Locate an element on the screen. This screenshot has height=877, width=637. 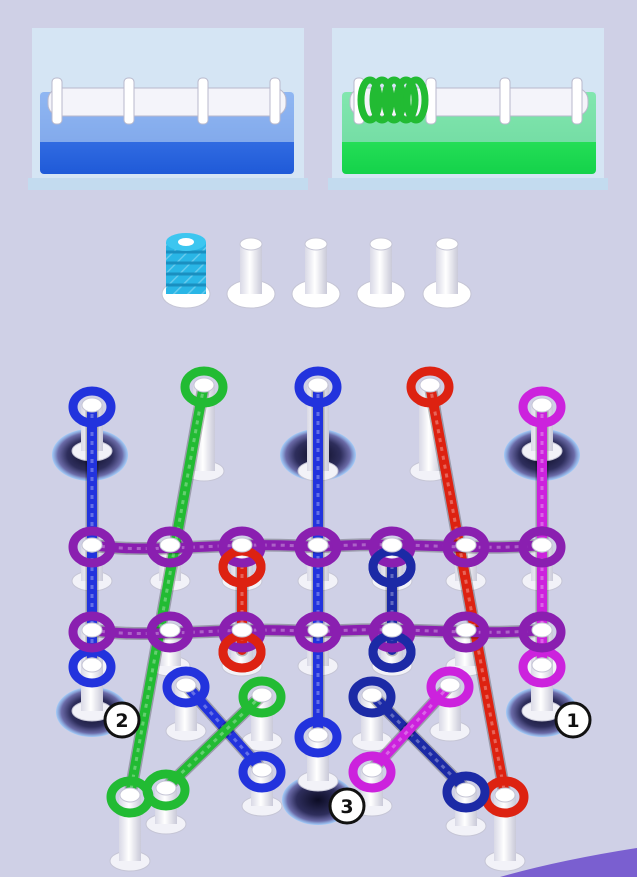
collected-pegs is located at coordinates (316, 271).